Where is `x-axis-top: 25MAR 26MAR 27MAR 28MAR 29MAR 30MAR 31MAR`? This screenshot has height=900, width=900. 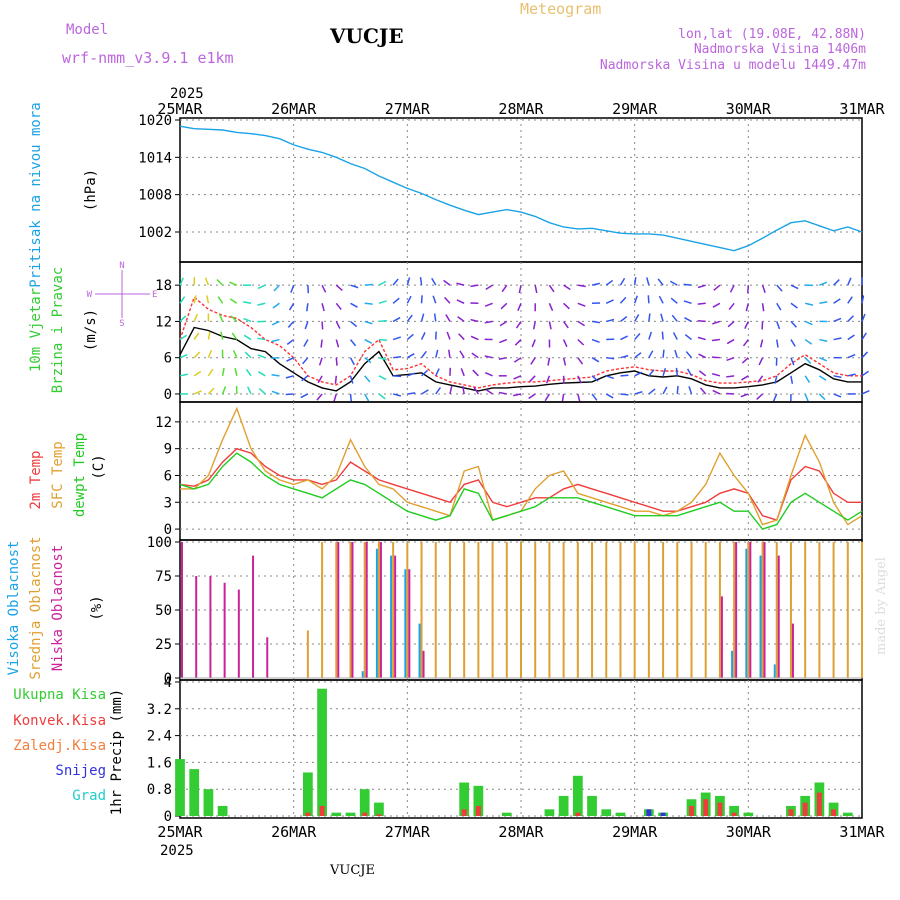 x-axis-top: 25MAR 26MAR 27MAR 28MAR 29MAR 30MAR 31MAR is located at coordinates (521, 109).